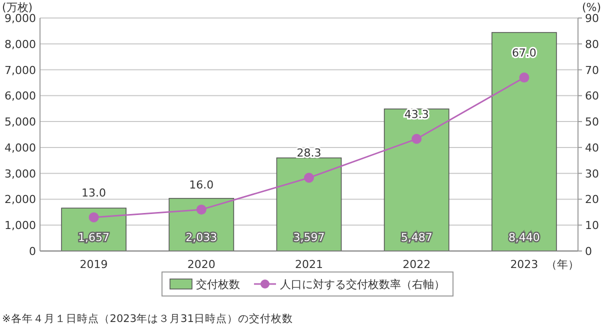 The width and height of the screenshot is (603, 327). I want to click on x-axis-title: （年）, so click(563, 264).